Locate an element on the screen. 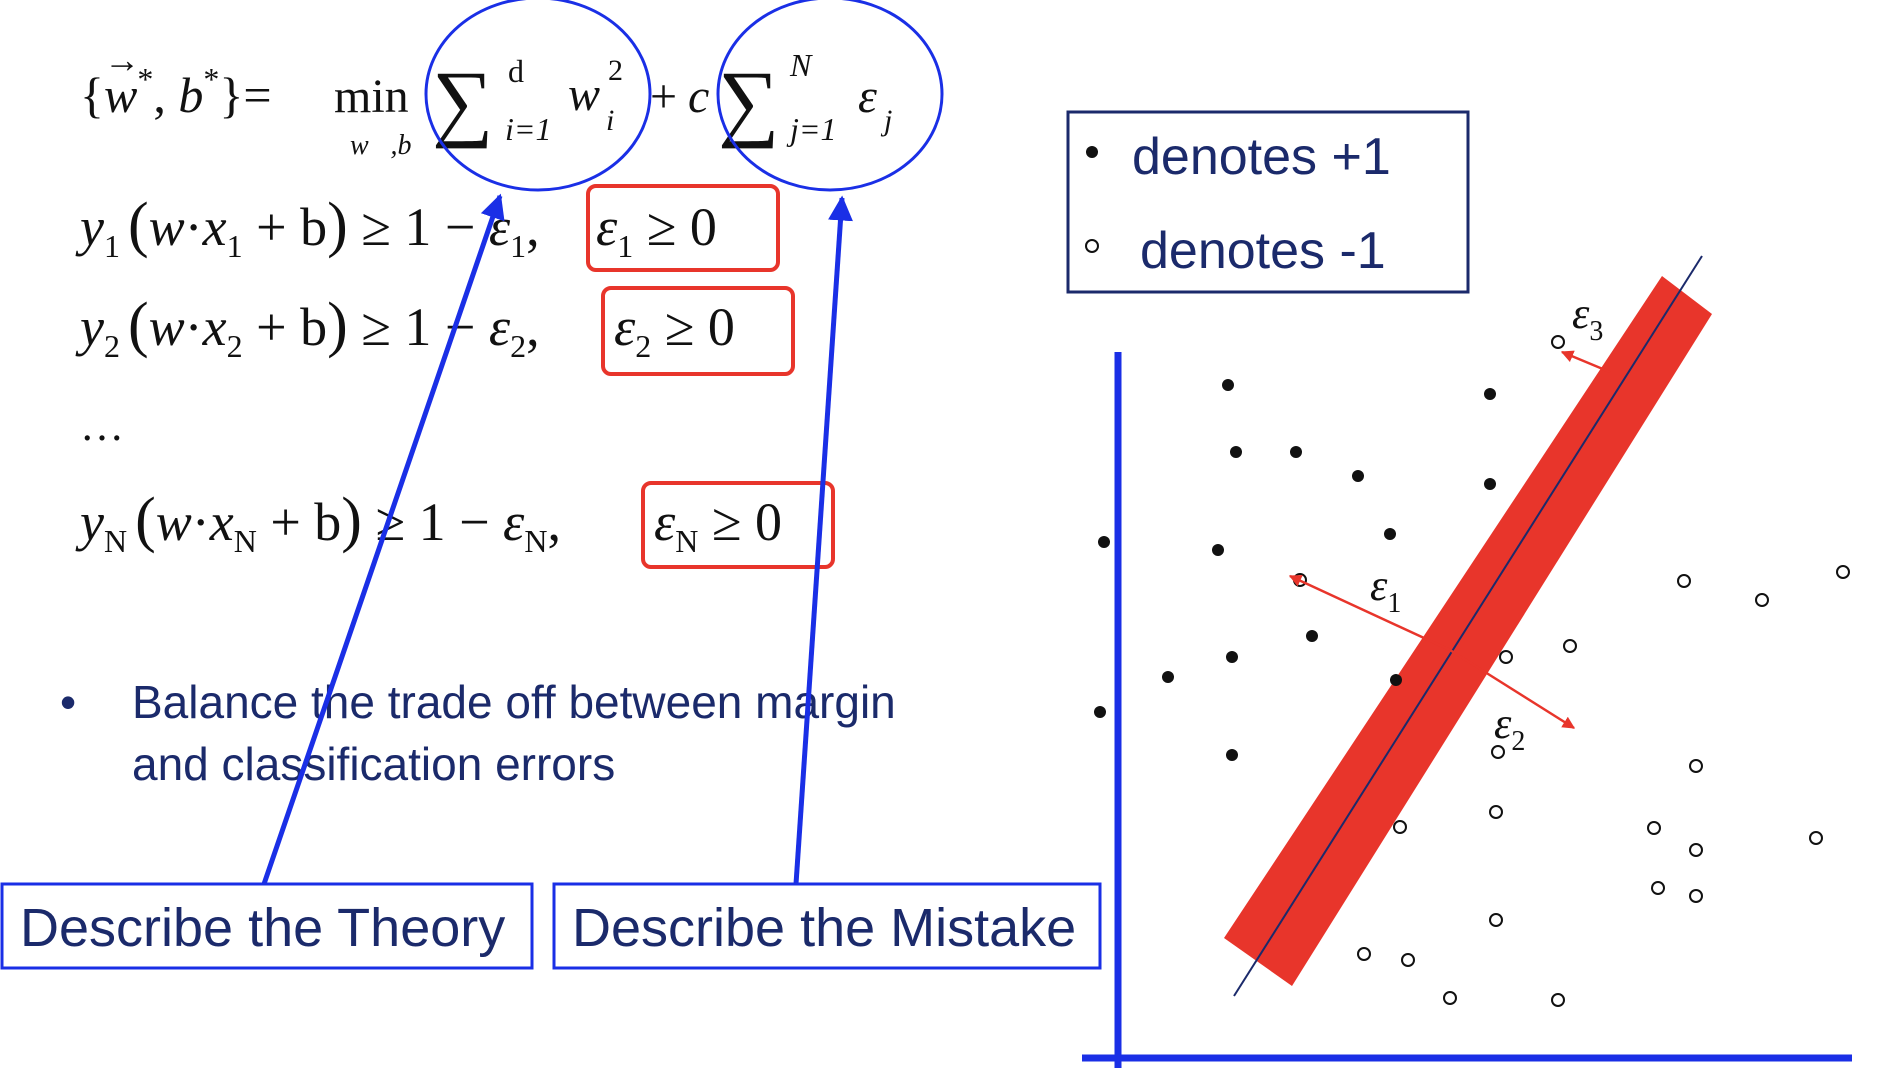 The width and height of the screenshot is (1878, 1068). constraint-1-nonneg: ε1 ≥ 0 is located at coordinates (656, 230).